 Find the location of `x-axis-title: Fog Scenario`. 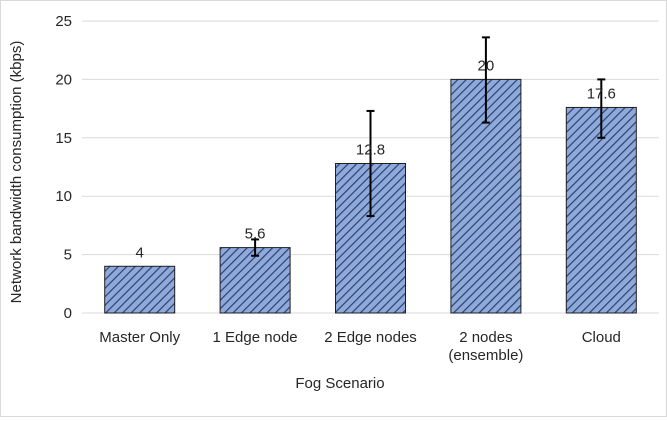

x-axis-title: Fog Scenario is located at coordinates (339, 383).